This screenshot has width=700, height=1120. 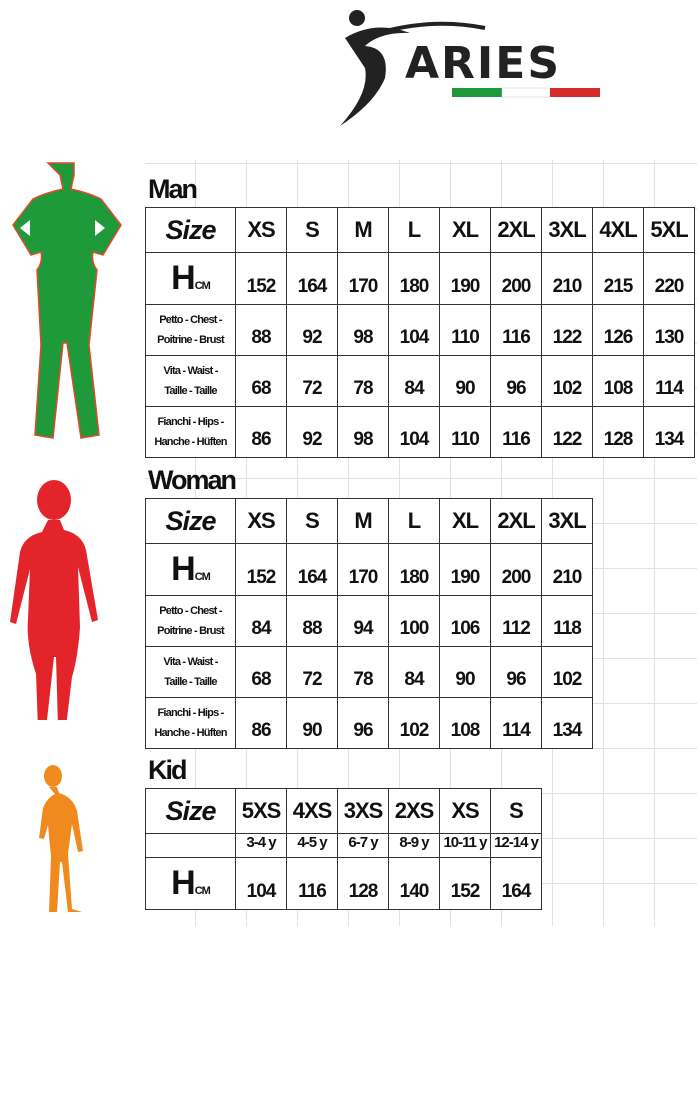 I want to click on value-cell: 100, so click(x=414, y=621).